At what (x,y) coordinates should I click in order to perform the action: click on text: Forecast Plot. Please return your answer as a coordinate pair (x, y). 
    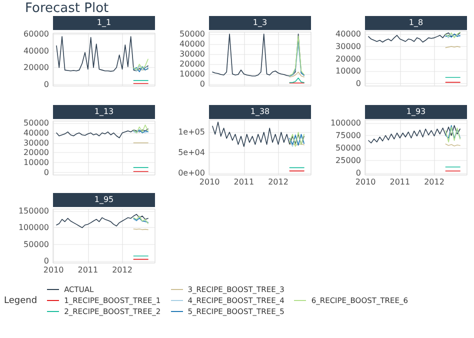
    Looking at the image, I should click on (67, 8).